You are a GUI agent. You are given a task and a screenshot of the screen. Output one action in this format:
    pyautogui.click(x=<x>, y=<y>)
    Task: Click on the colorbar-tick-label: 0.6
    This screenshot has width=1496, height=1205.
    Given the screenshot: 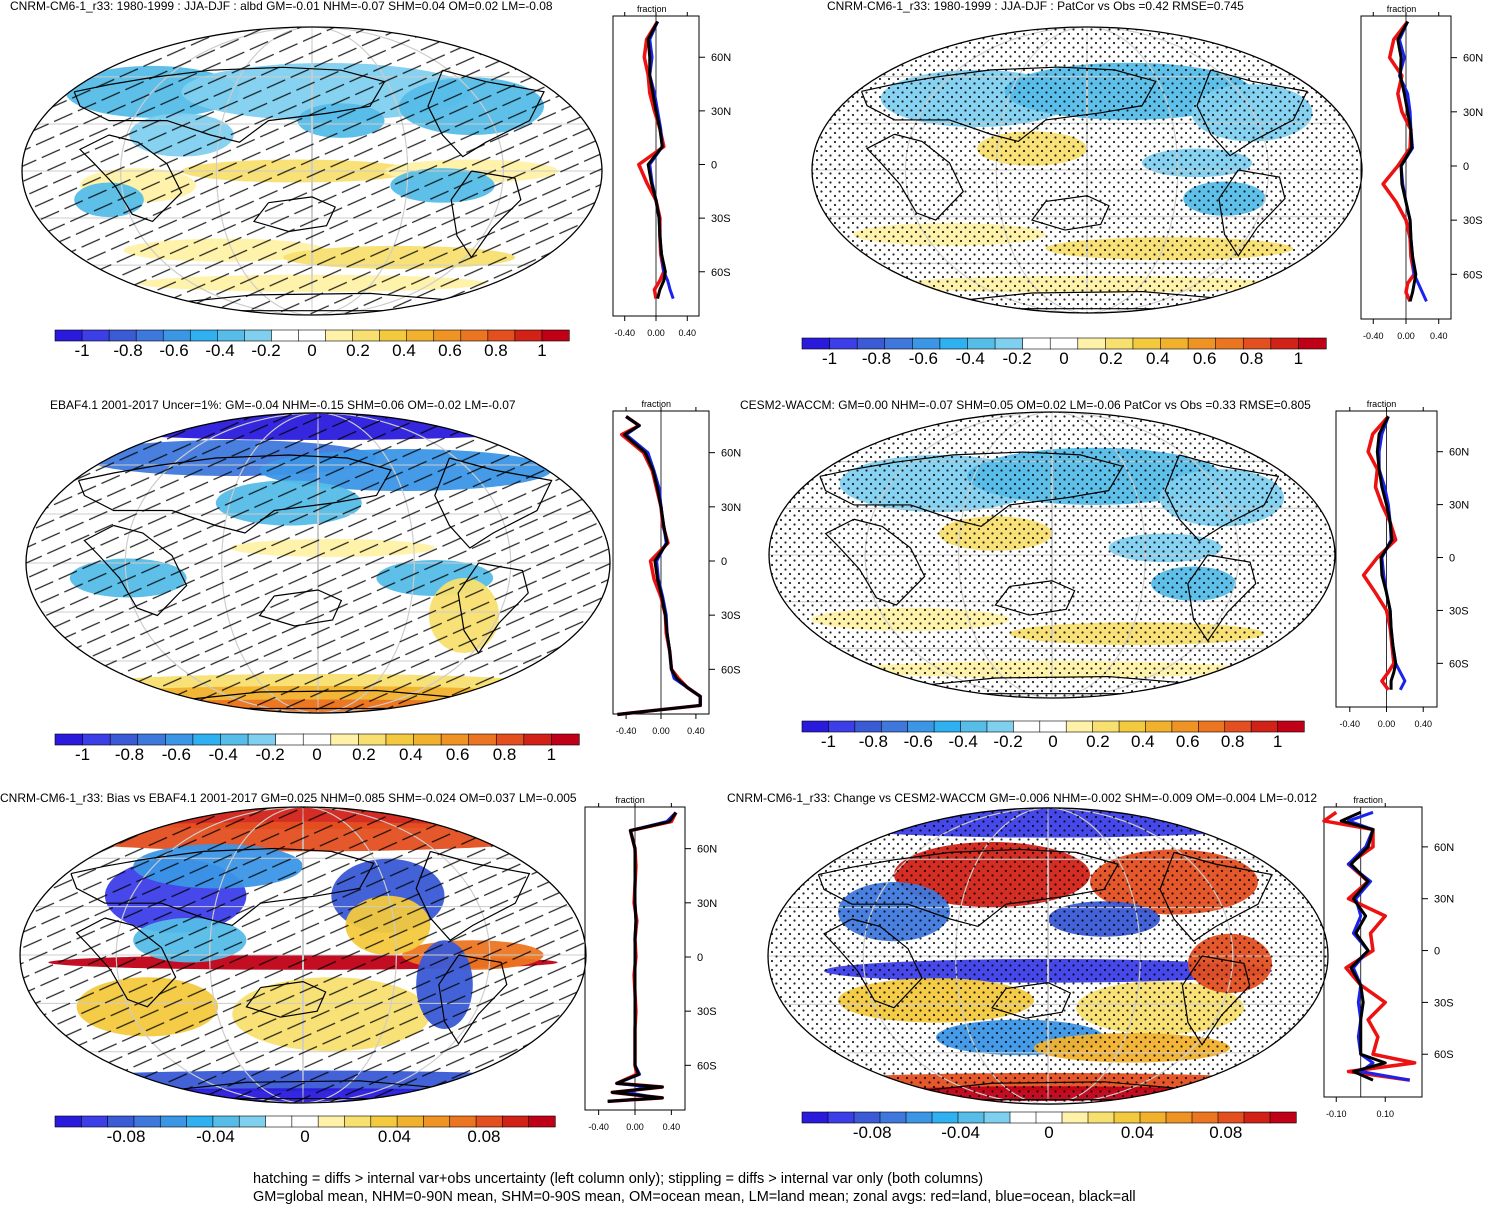 What is the action you would take?
    pyautogui.click(x=1205, y=358)
    